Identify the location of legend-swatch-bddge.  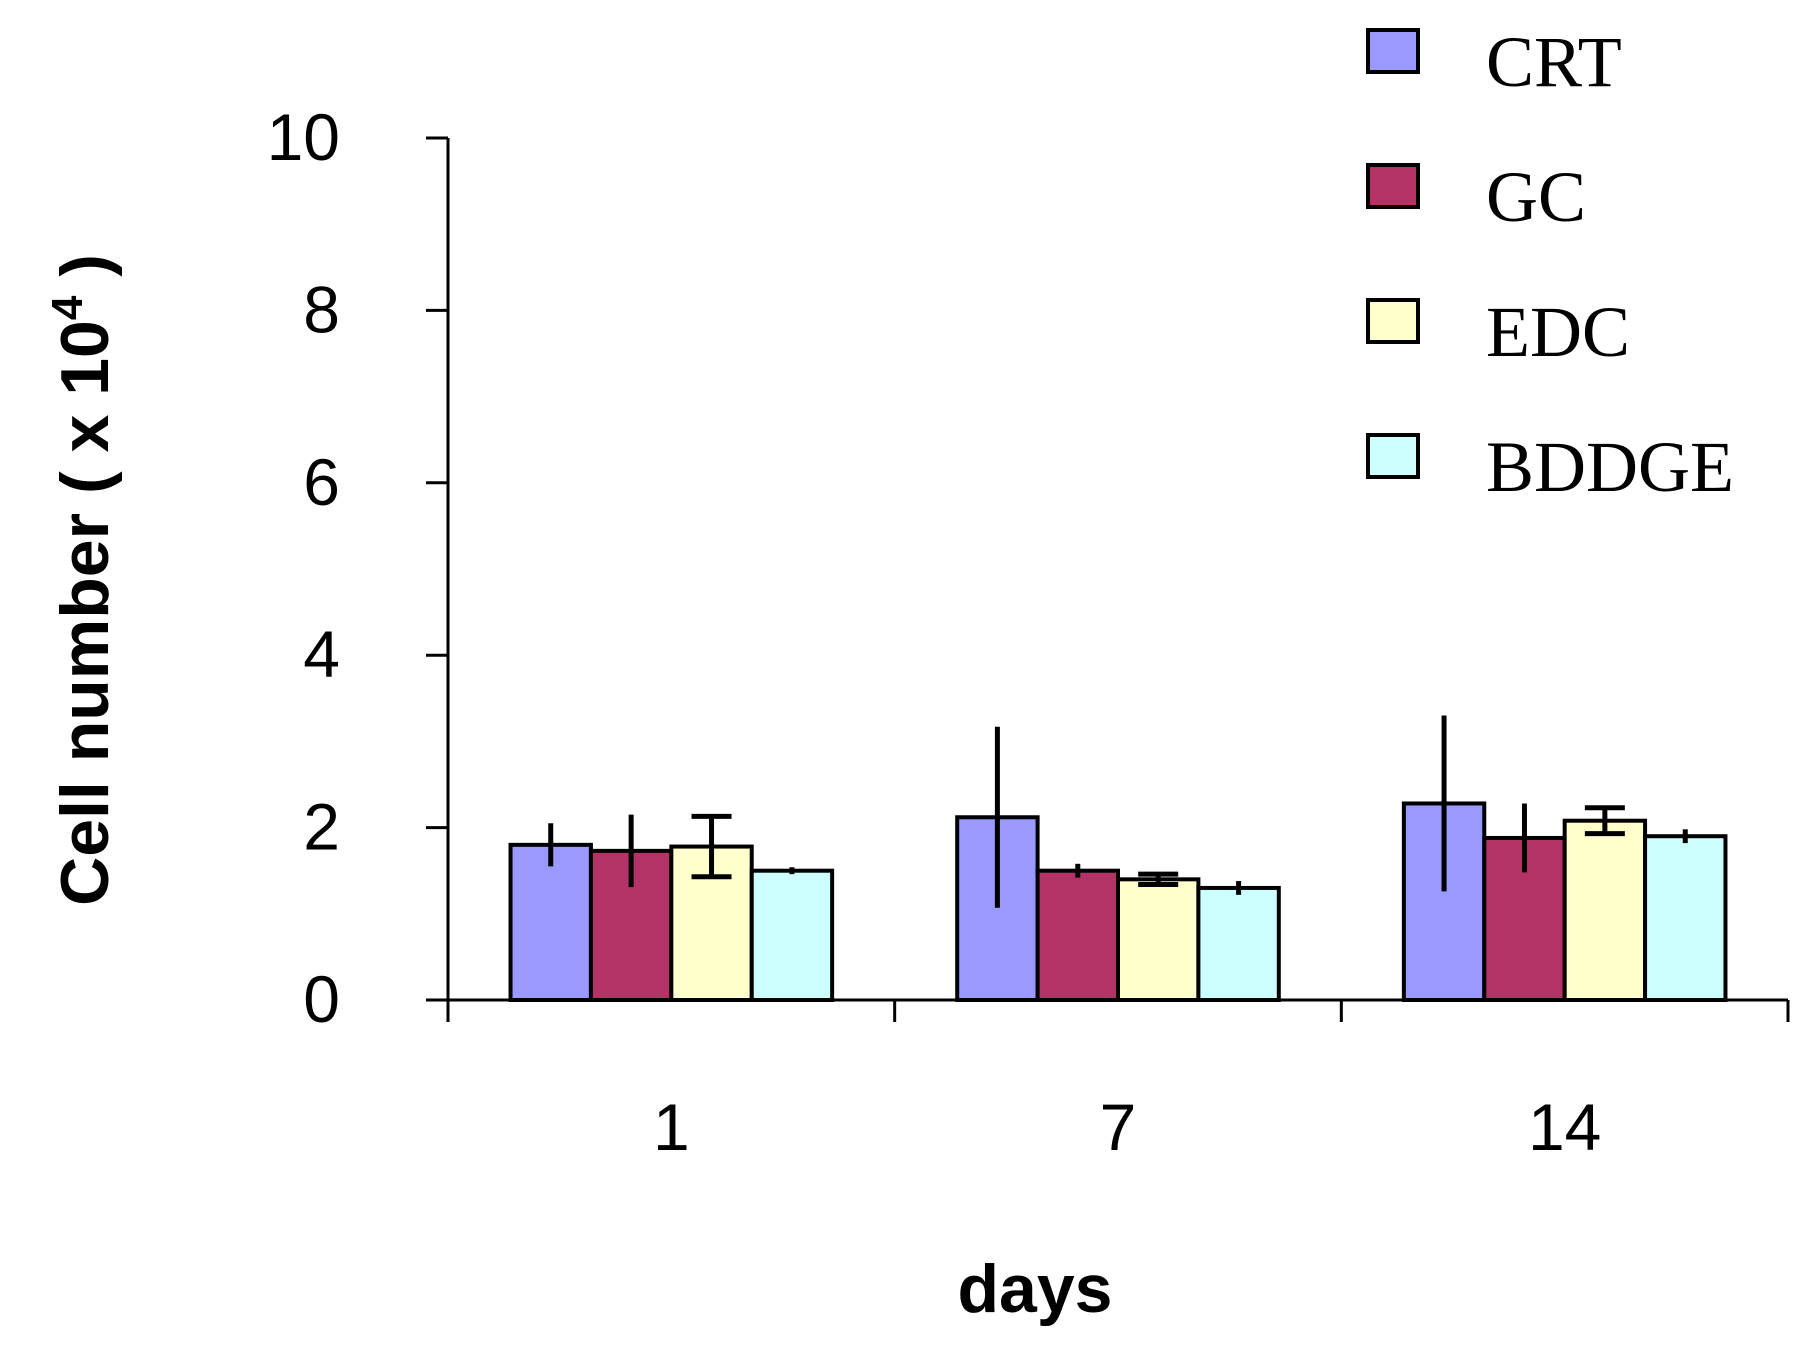
(1393, 456).